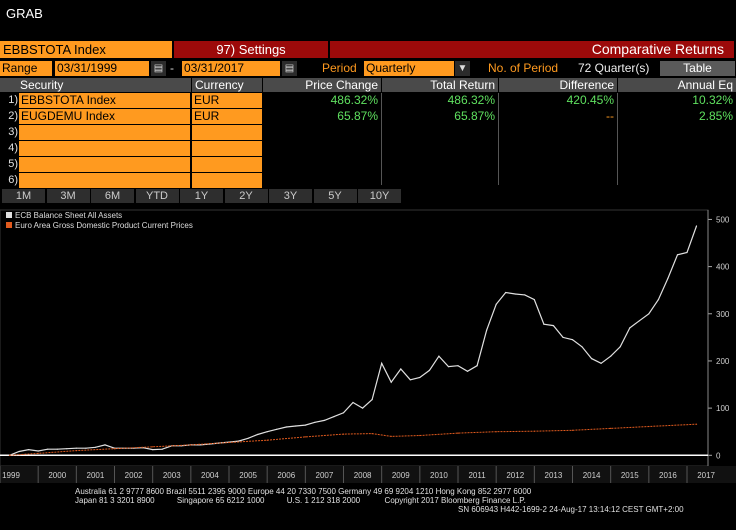 The height and width of the screenshot is (530, 736). What do you see at coordinates (592, 475) in the screenshot?
I see `x-tick-label: 2014` at bounding box center [592, 475].